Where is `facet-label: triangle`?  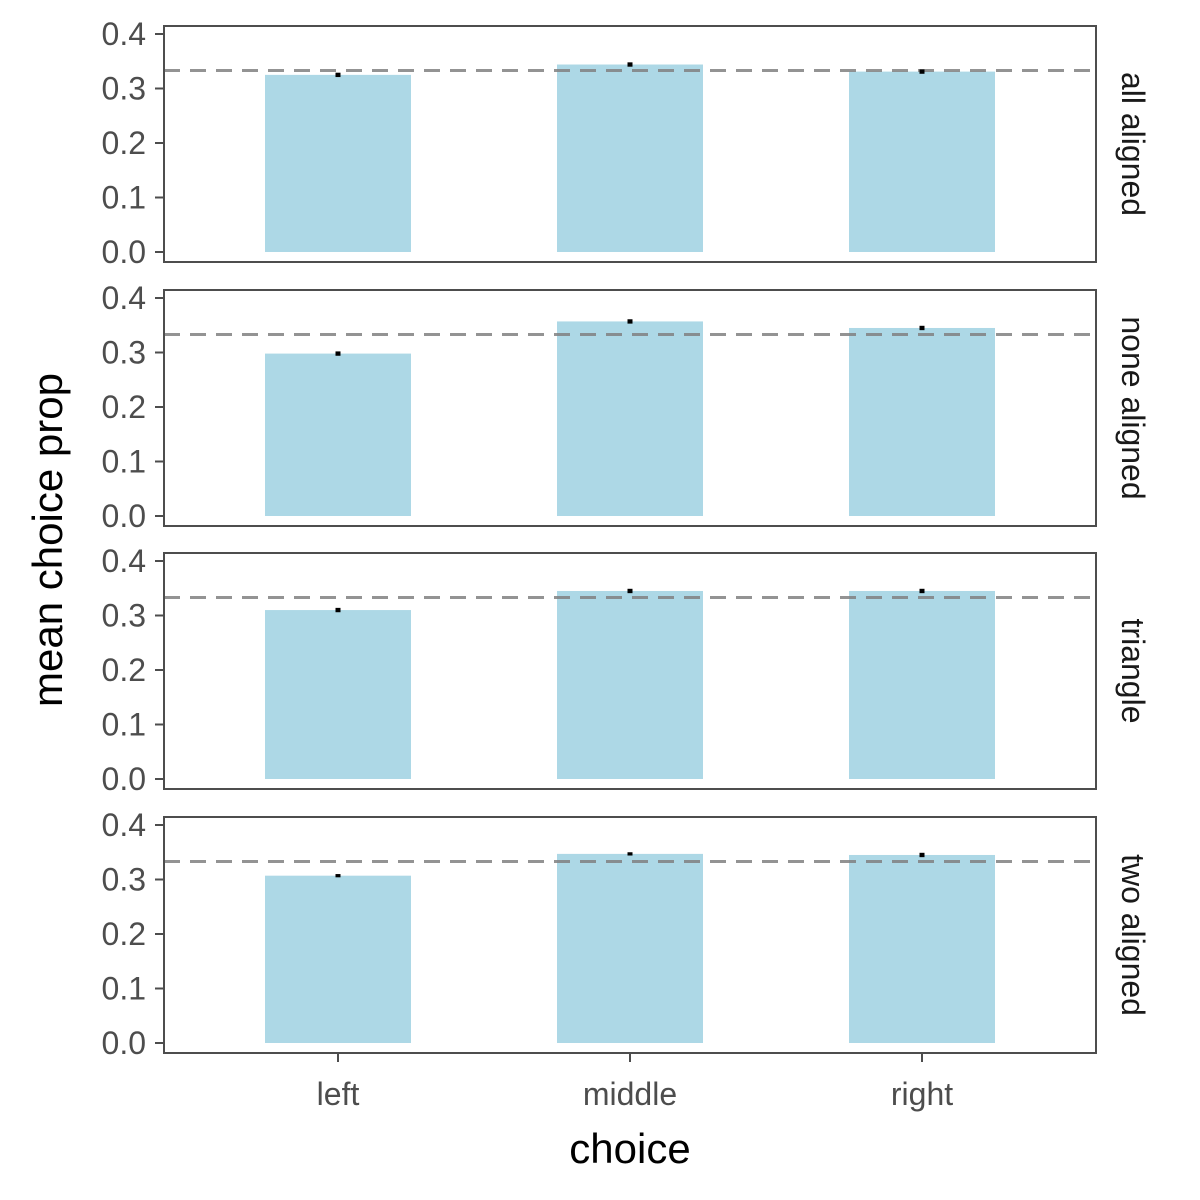 facet-label: triangle is located at coordinates (1133, 671).